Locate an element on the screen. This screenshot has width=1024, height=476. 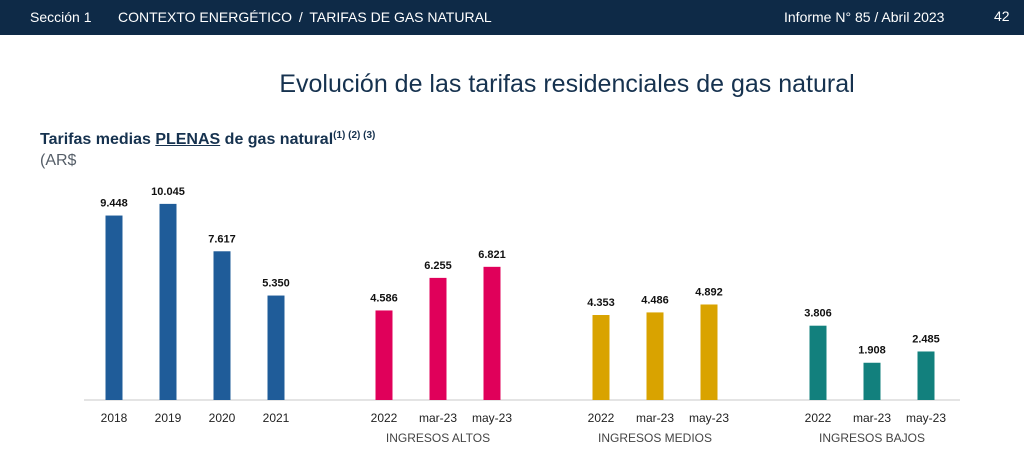
group-label: INGRESOS BAJOS is located at coordinates (872, 438).